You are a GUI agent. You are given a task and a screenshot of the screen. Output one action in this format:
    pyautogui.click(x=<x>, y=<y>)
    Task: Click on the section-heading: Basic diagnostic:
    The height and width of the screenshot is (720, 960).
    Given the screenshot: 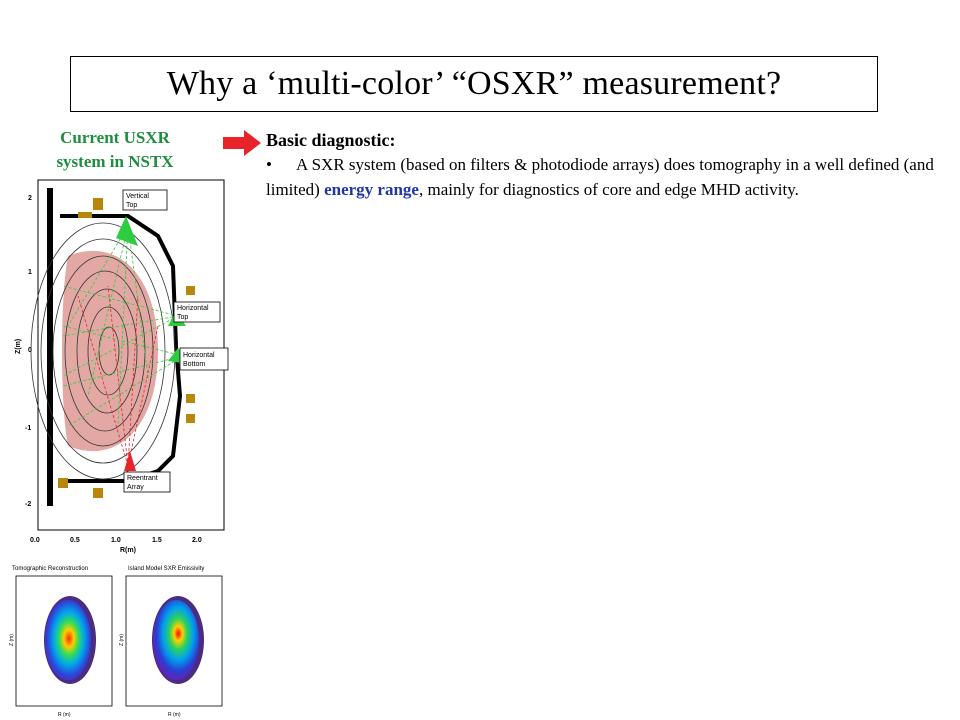 What is the action you would take?
    pyautogui.click(x=331, y=140)
    